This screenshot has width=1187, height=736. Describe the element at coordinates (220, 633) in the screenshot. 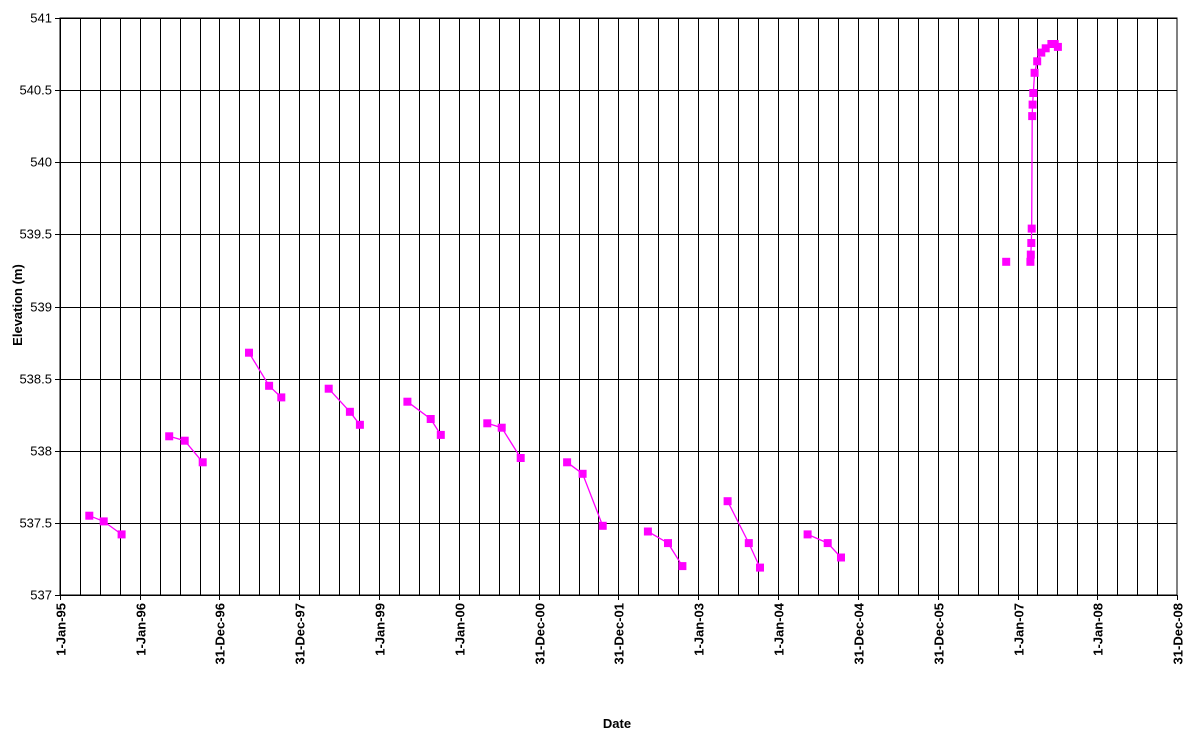

I see `x-tick-label: 31-Dec-96` at that location.